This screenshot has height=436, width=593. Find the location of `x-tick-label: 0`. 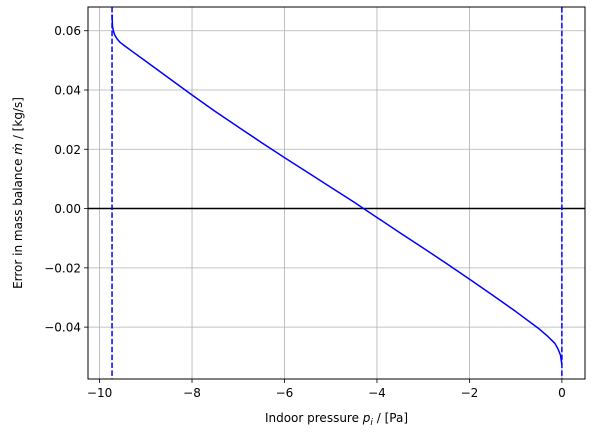

x-tick-label: 0 is located at coordinates (562, 393).